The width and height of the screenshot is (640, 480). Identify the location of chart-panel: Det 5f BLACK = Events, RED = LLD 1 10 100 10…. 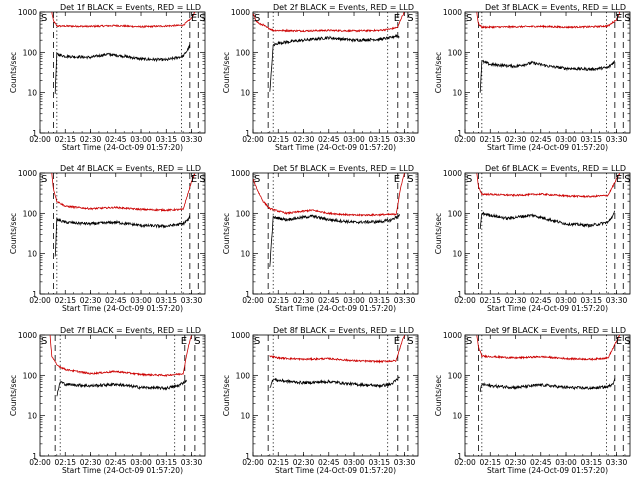
(320, 238).